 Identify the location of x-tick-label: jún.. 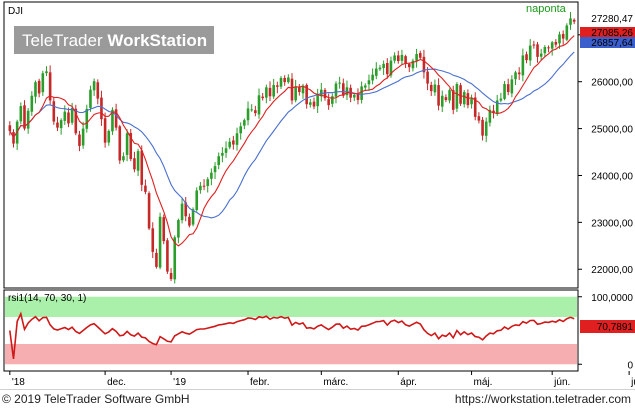
(561, 382).